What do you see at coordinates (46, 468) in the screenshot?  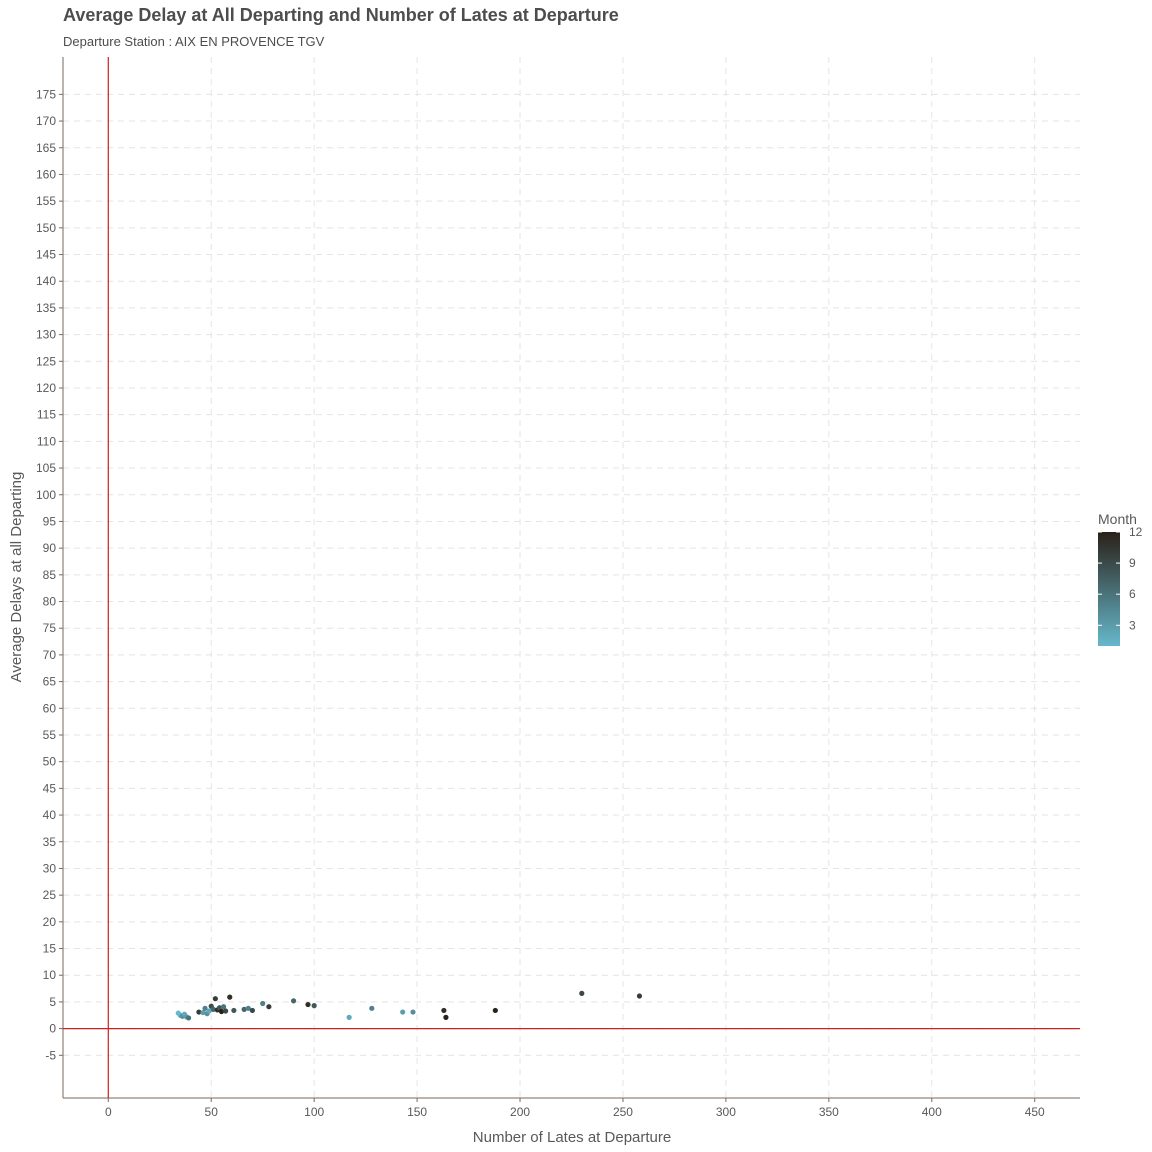 I see `y-tick-label: 105` at bounding box center [46, 468].